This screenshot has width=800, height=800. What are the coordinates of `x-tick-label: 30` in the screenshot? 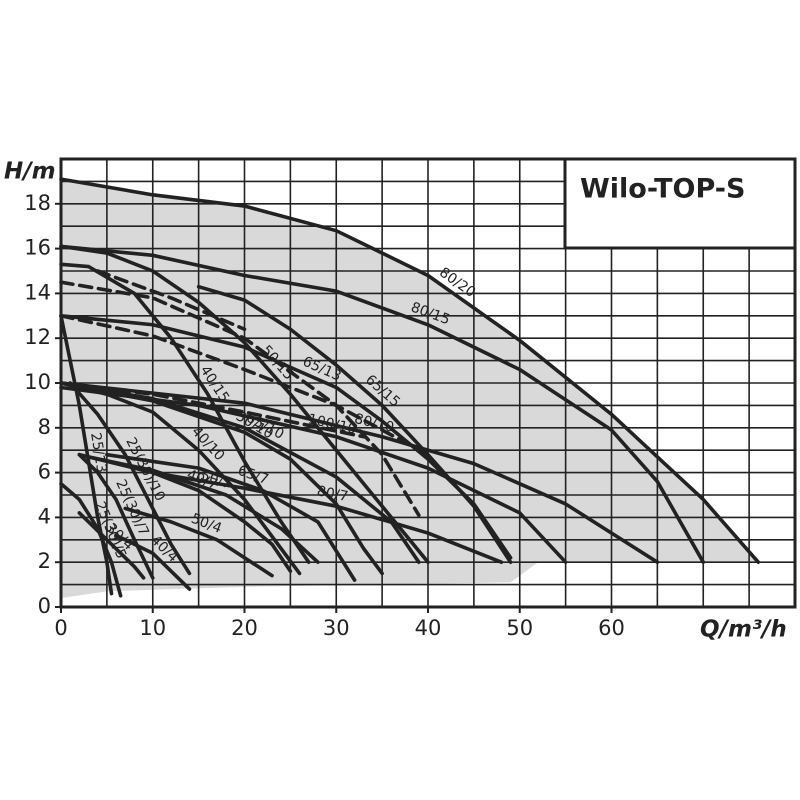 It's located at (336, 628).